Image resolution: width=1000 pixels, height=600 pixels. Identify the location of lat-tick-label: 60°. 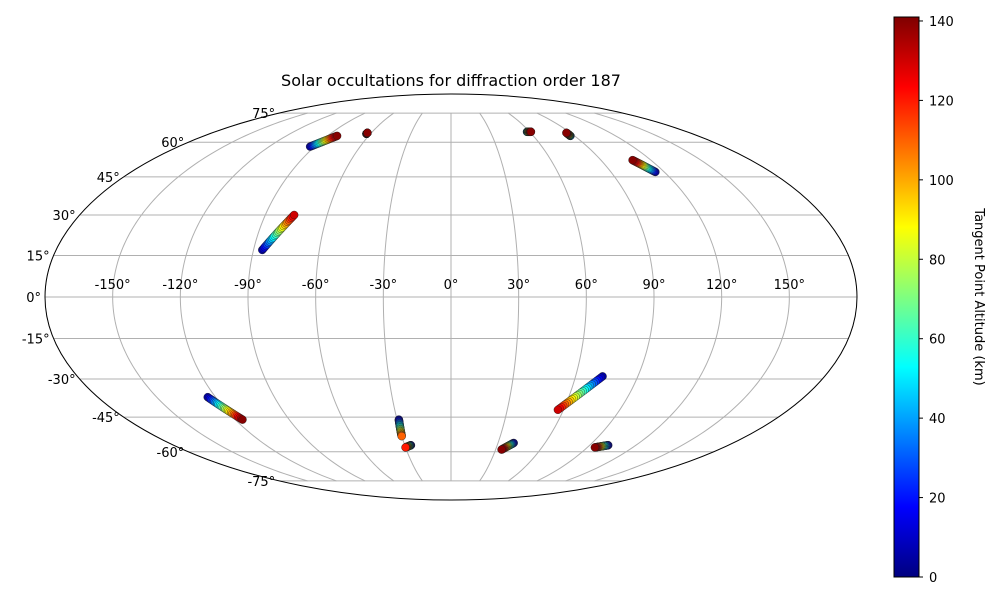
(172, 143).